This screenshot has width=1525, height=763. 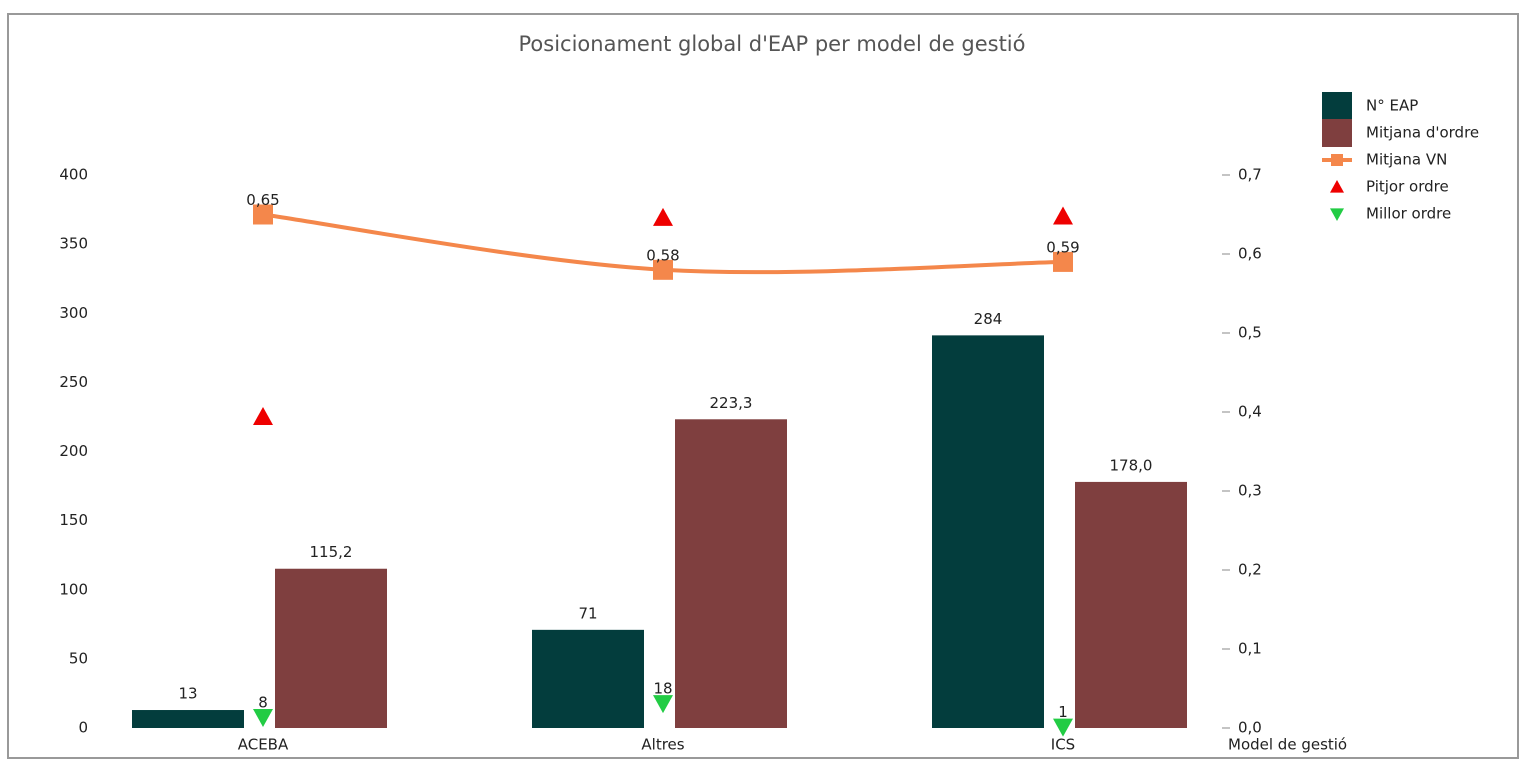 I want to click on y2-tick-label: 0,6, so click(x=1250, y=254).